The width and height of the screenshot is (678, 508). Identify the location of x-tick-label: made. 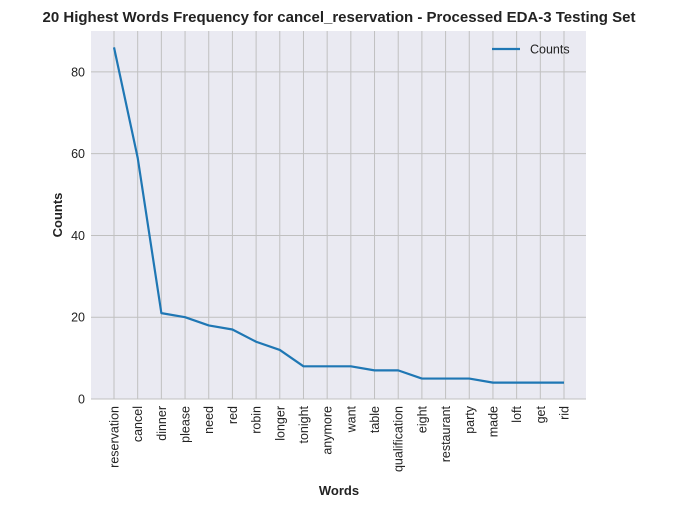
(493, 421).